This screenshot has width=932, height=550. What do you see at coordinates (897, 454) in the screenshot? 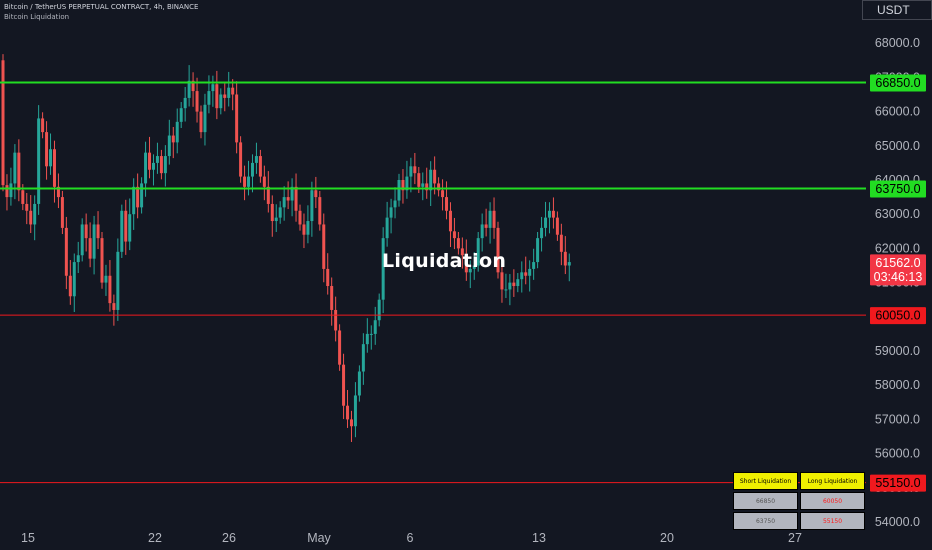
I see `price-tick-label: 56000.0` at bounding box center [897, 454].